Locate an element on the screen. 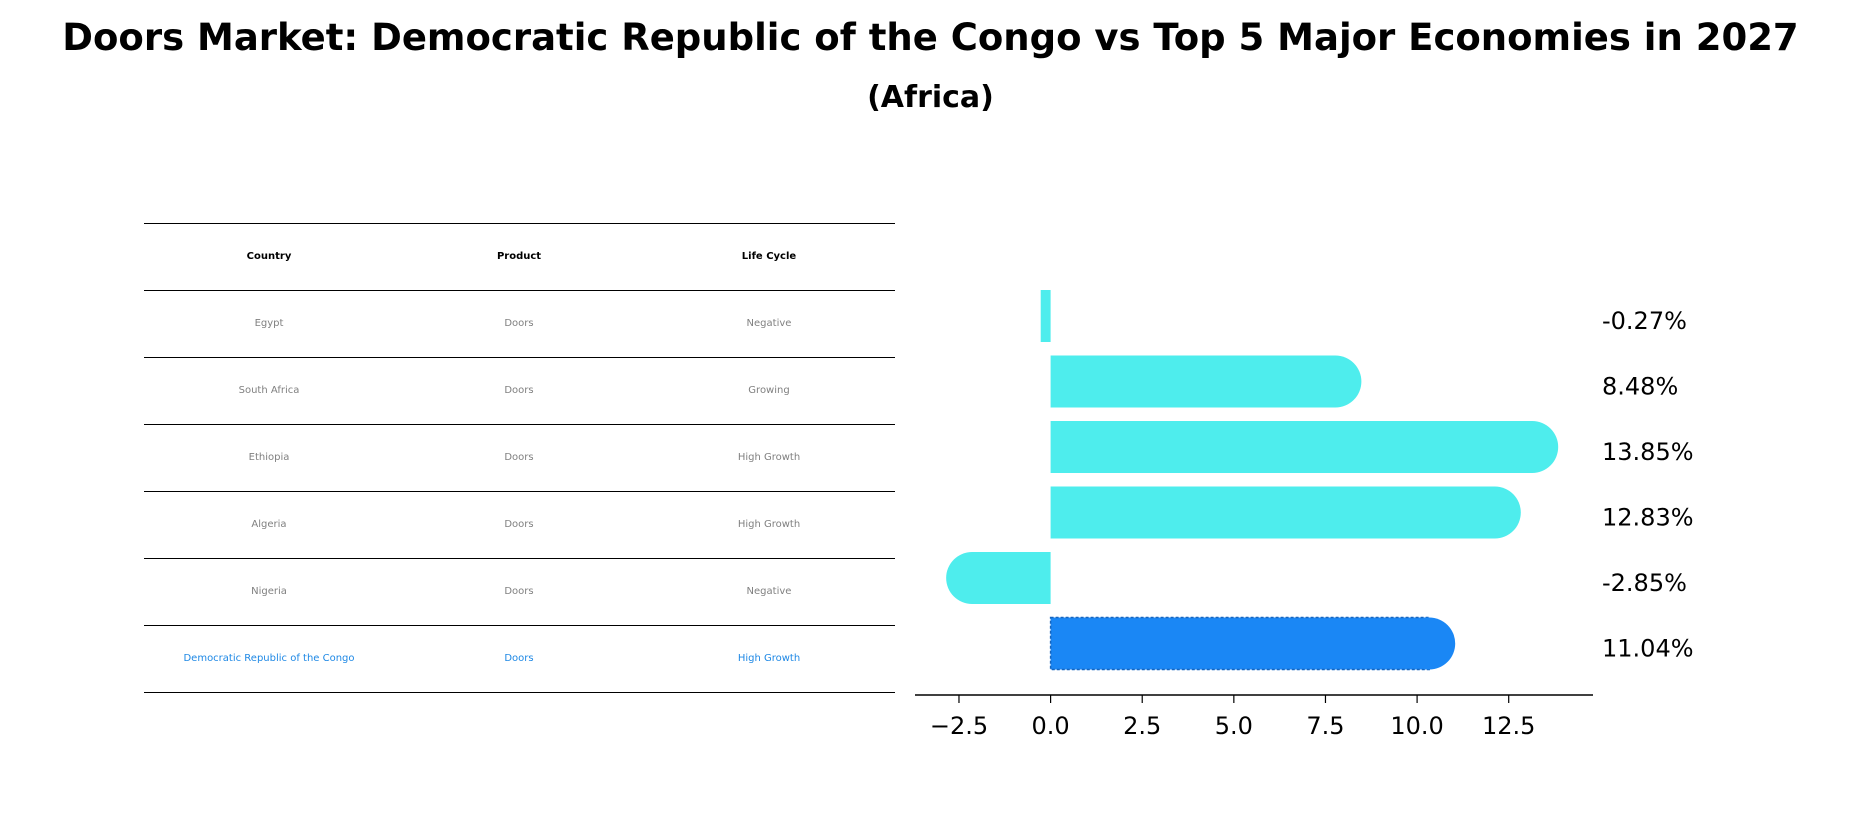 This screenshot has height=823, width=1861. x-tick-label: 10.0 is located at coordinates (1416, 726).